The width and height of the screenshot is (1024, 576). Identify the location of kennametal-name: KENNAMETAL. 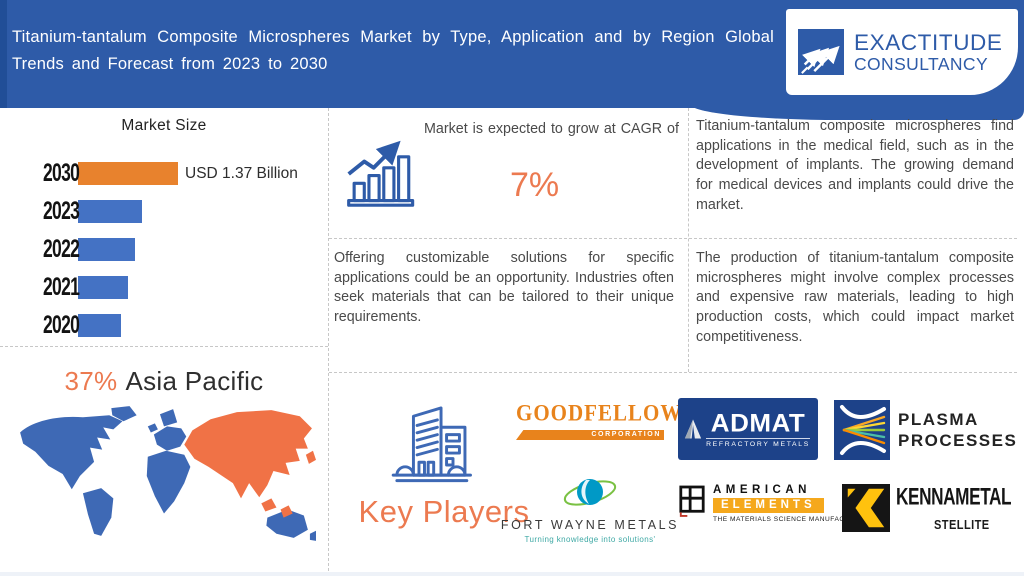
(954, 497).